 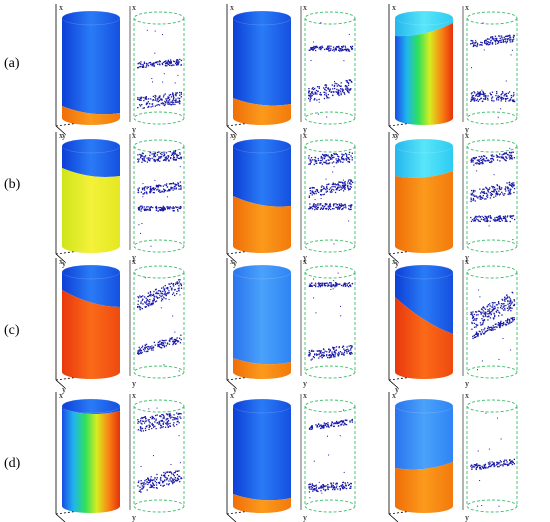 What do you see at coordinates (291, 71) in the screenshot?
I see `panel-a-2: xyzxy` at bounding box center [291, 71].